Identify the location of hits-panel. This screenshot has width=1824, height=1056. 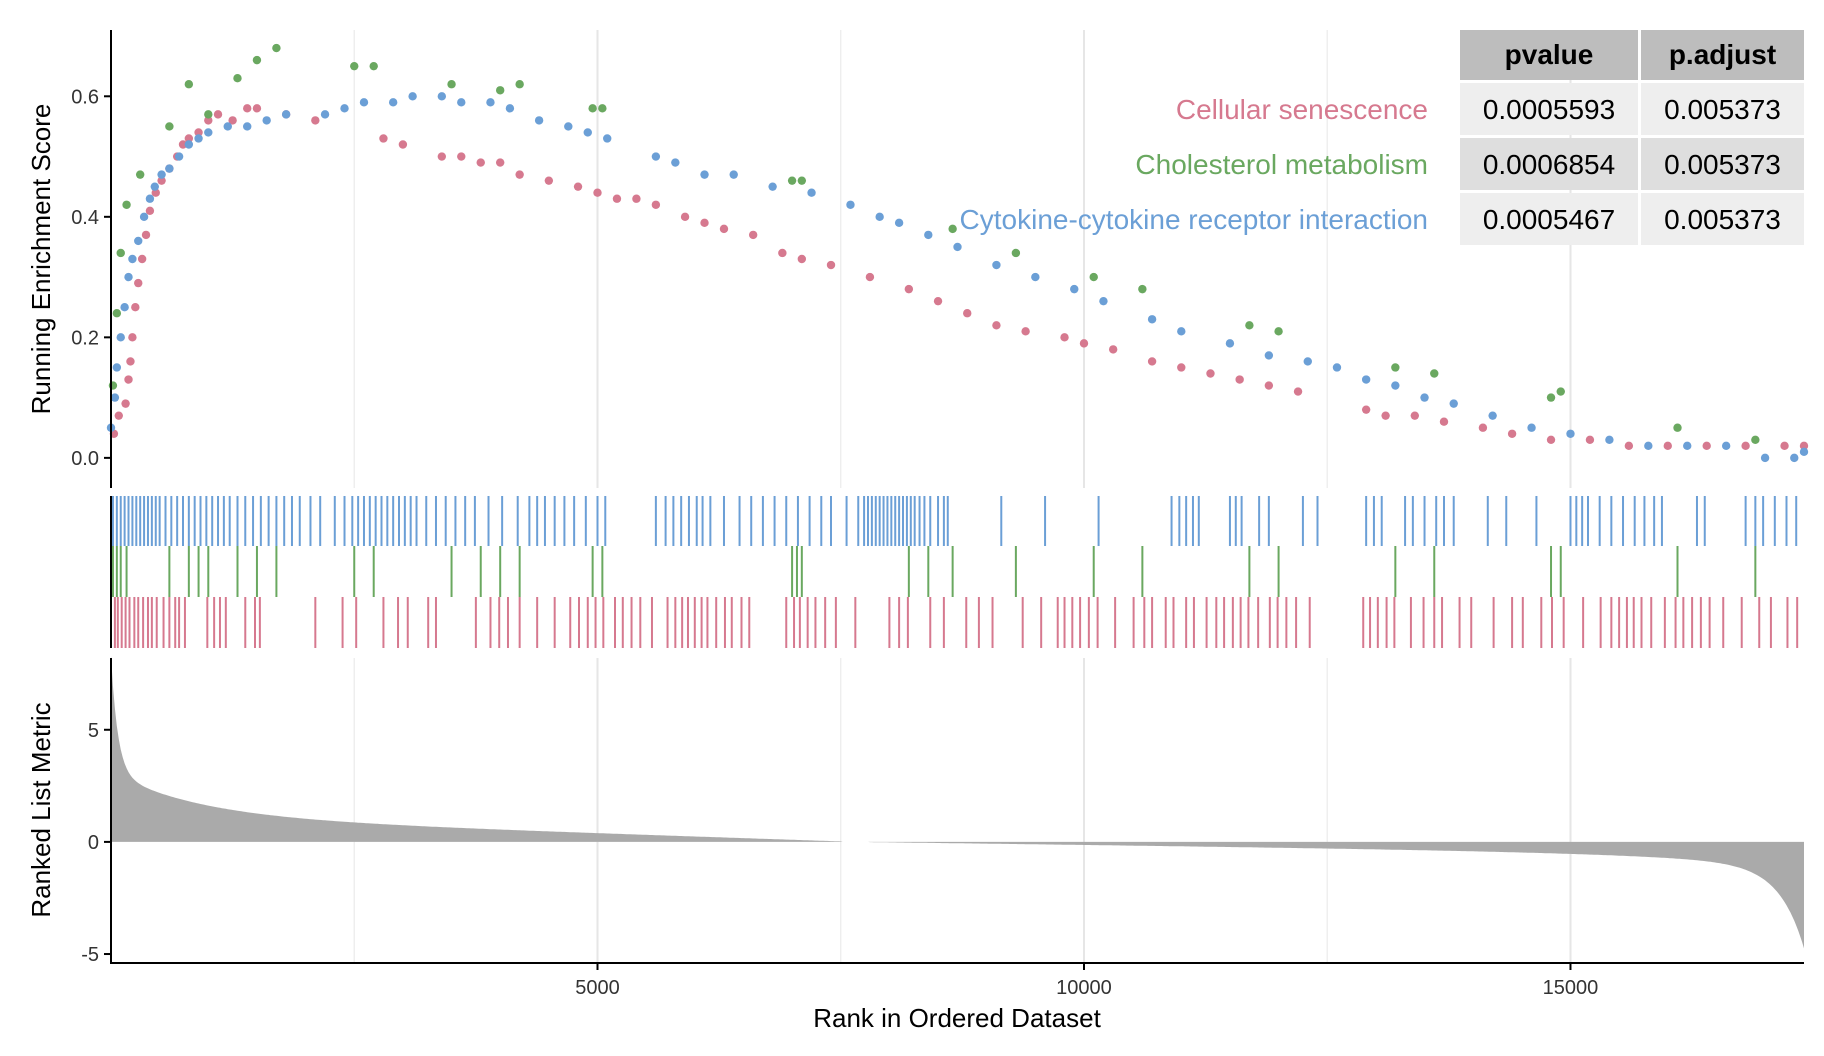
(954, 572).